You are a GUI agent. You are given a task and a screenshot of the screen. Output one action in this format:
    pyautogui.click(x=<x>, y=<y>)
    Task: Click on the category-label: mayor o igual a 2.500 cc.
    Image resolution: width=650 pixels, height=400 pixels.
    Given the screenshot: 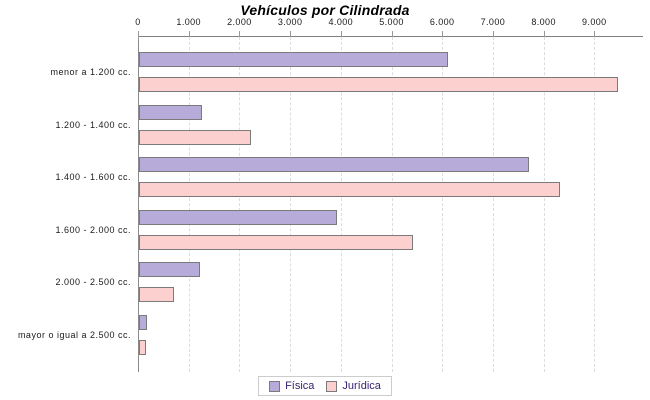 What is the action you would take?
    pyautogui.click(x=74, y=334)
    